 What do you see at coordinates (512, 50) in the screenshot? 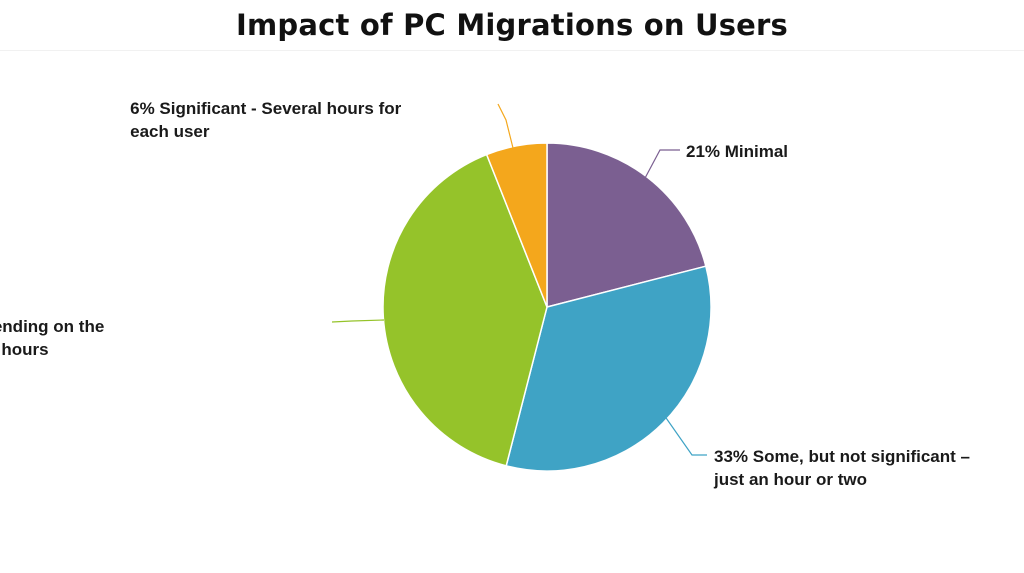
I see `title-divider` at bounding box center [512, 50].